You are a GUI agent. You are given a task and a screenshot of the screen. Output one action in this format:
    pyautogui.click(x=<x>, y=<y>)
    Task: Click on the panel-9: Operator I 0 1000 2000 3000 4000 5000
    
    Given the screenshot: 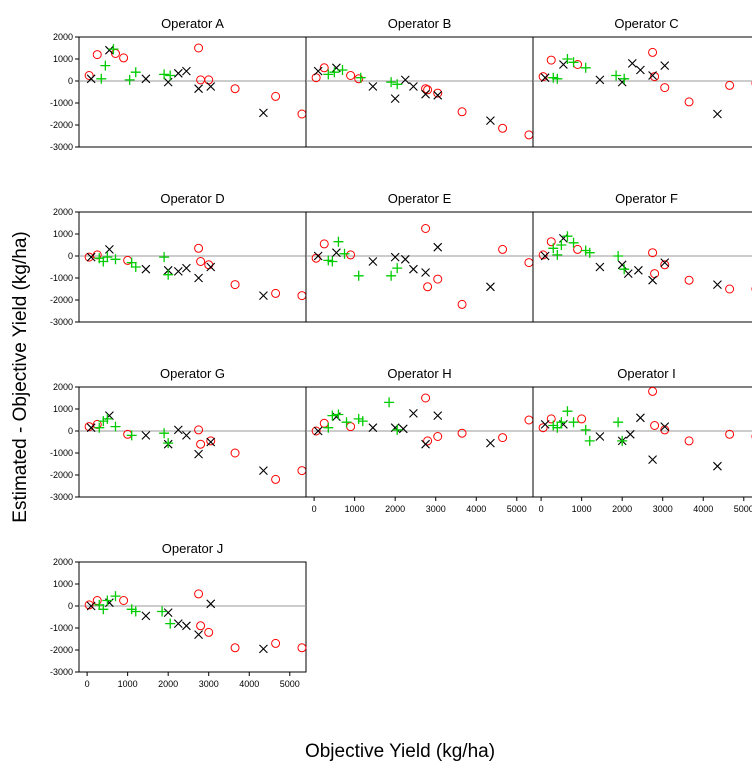 What is the action you would take?
    pyautogui.click(x=642, y=440)
    